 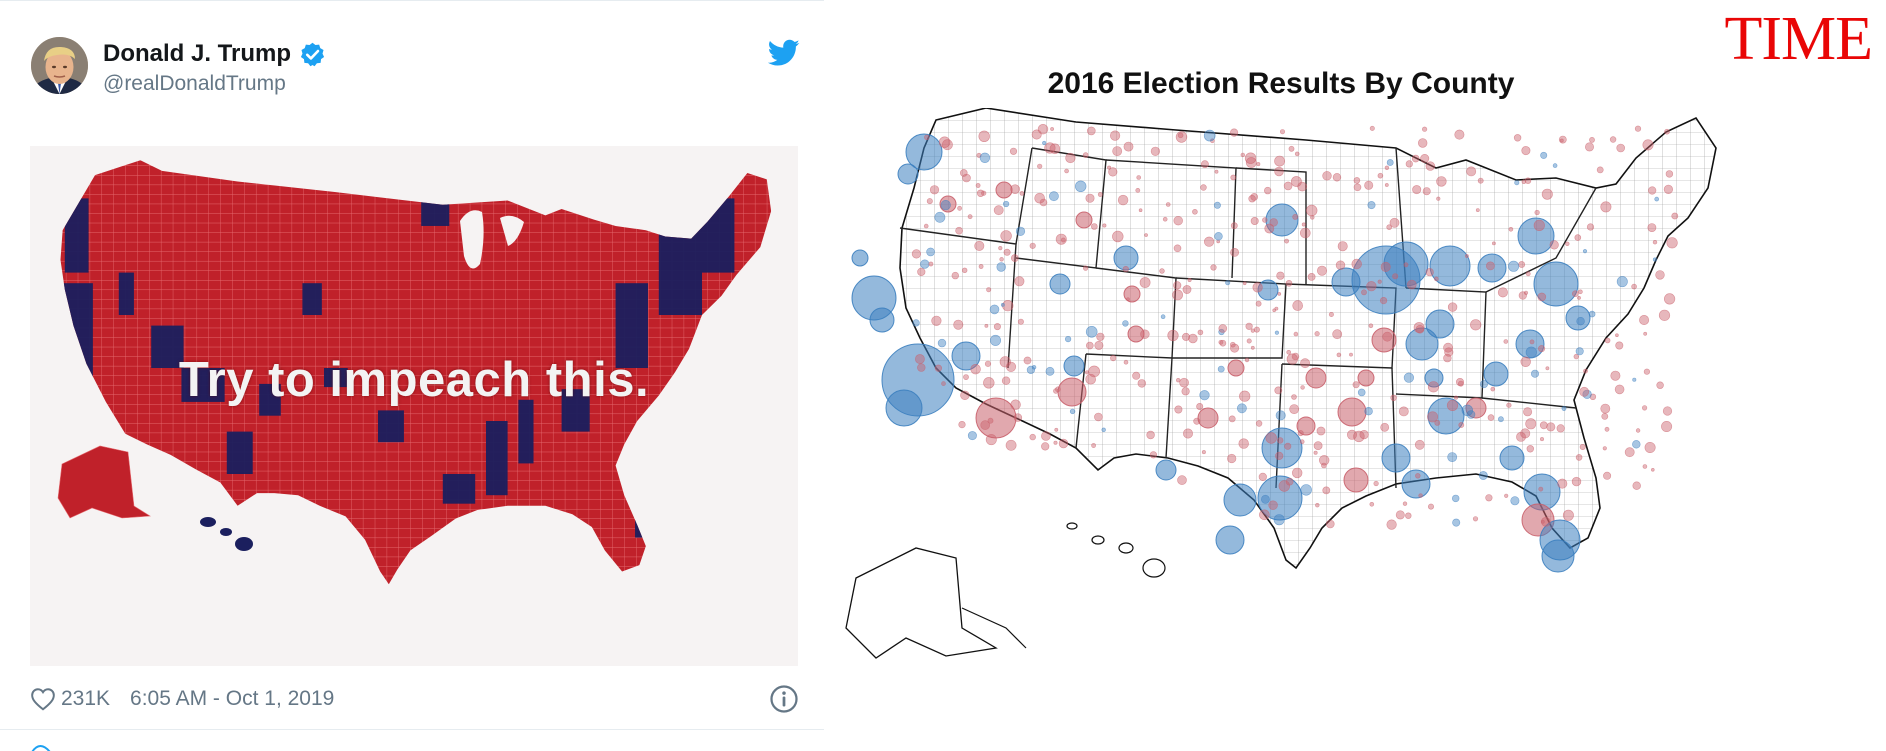 I want to click on tweet-timestamp: 6:05 AM - Oct 1, 2019, so click(x=232, y=698).